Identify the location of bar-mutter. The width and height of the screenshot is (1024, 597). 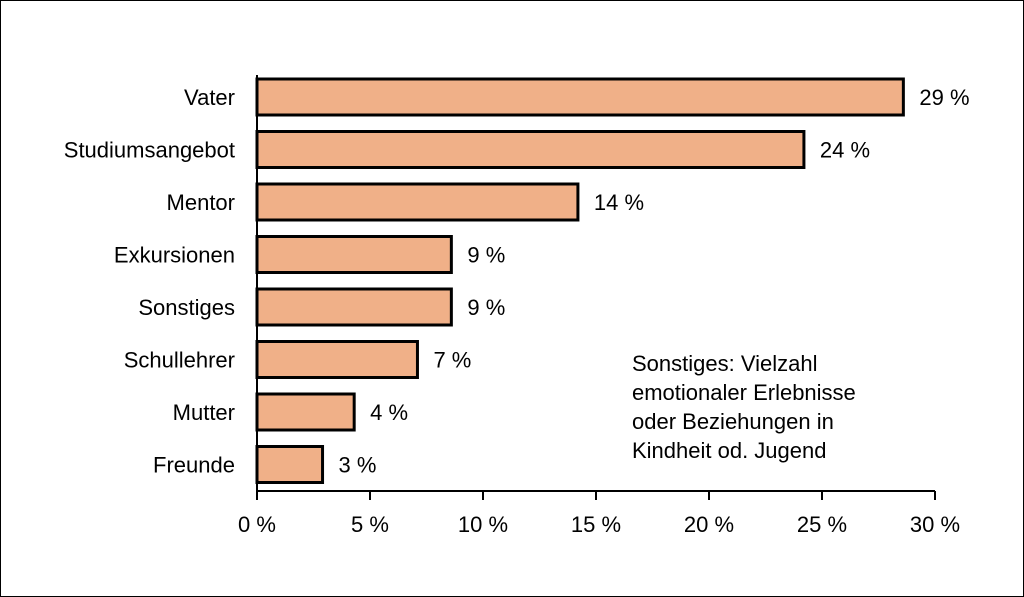
(305, 412).